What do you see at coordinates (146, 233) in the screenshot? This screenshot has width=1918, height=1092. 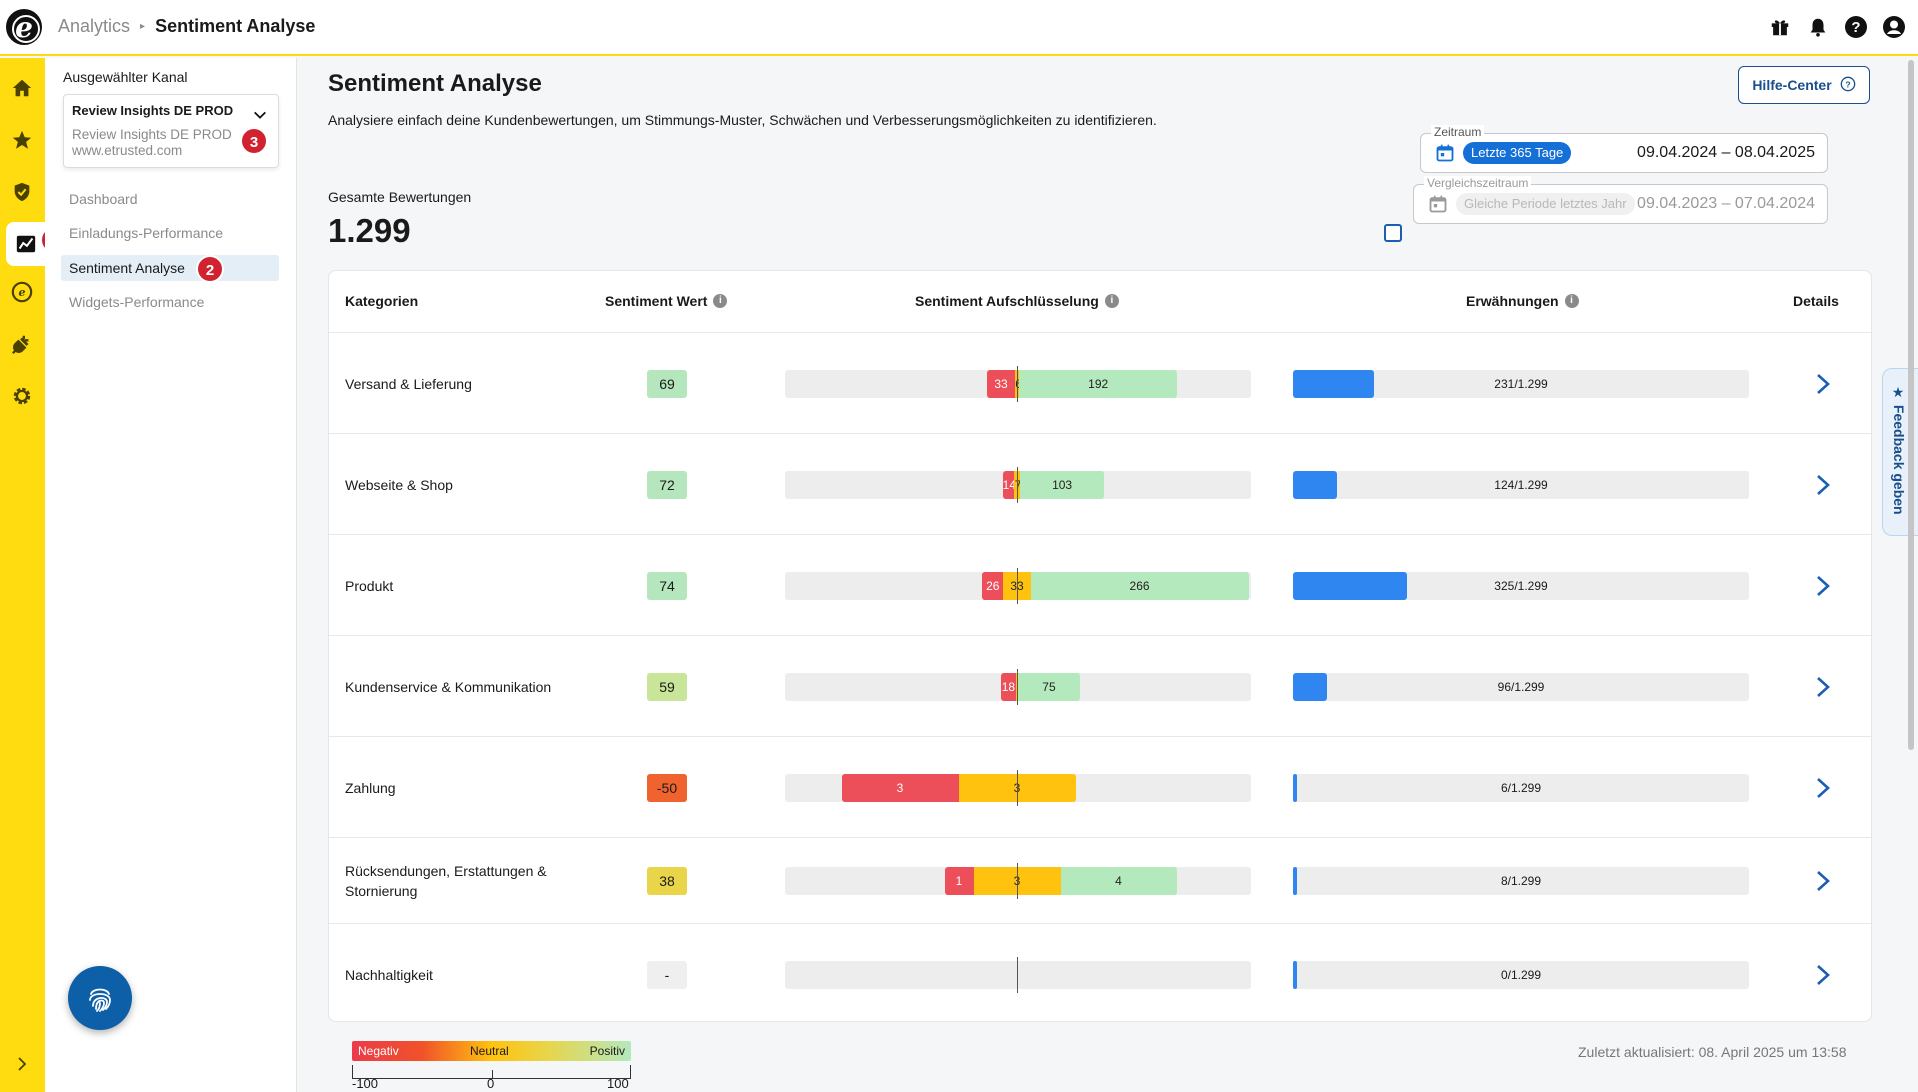 I see `nav-invitation-performance: Einladungs-Performance` at bounding box center [146, 233].